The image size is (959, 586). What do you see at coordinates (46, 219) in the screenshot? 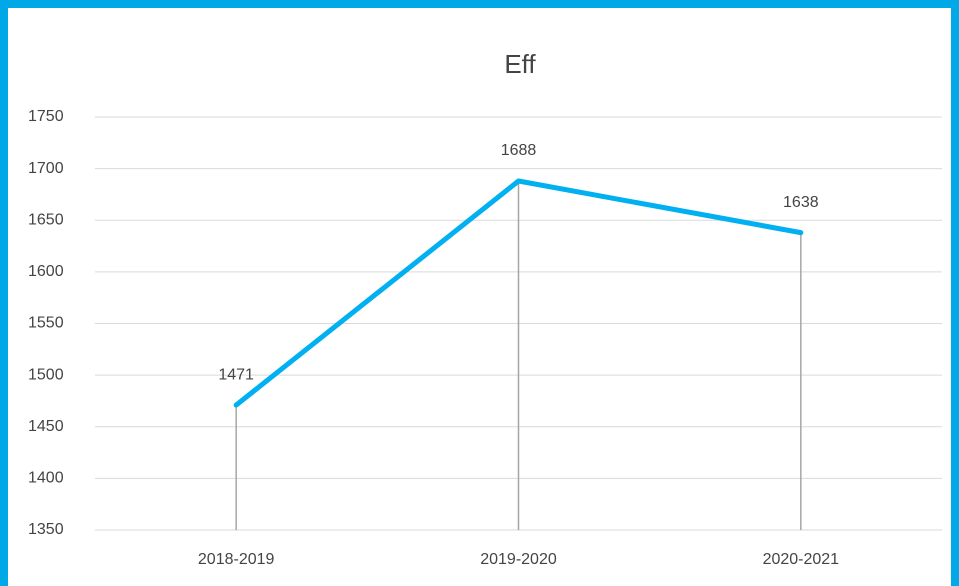
I see `y-tick-label: 1650` at bounding box center [46, 219].